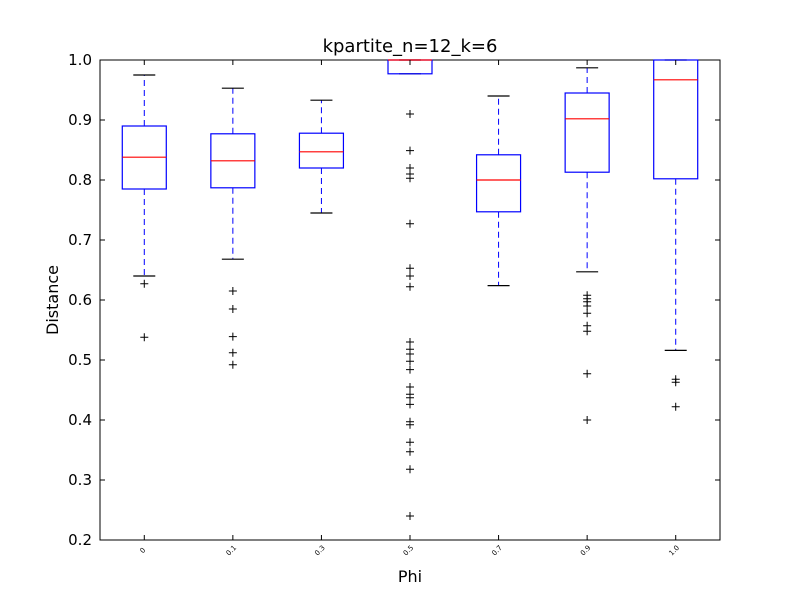 The height and width of the screenshot is (600, 800). Describe the element at coordinates (232, 551) in the screenshot. I see `x-tick-label: 0.1` at that location.